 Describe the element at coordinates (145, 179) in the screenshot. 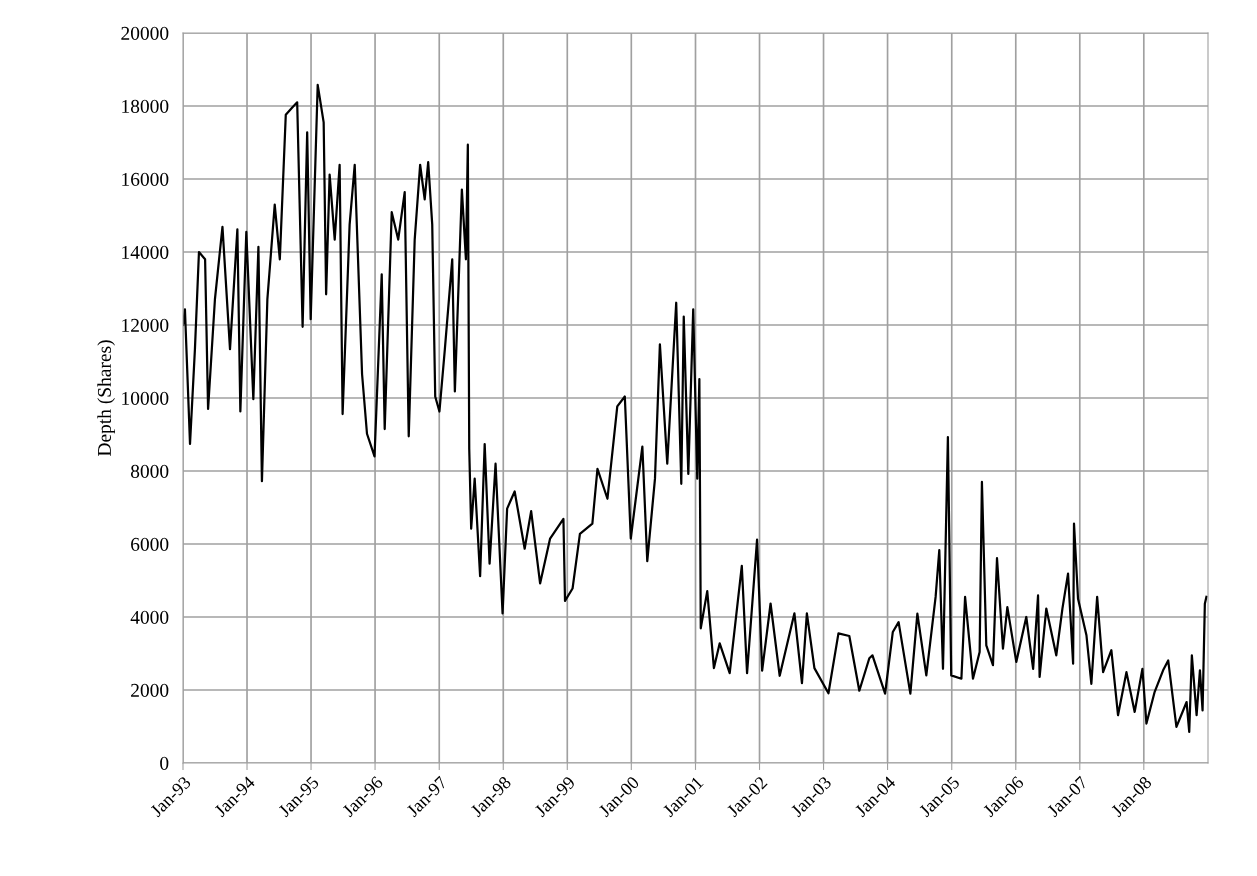

I see `y-tick-label: 16000` at that location.